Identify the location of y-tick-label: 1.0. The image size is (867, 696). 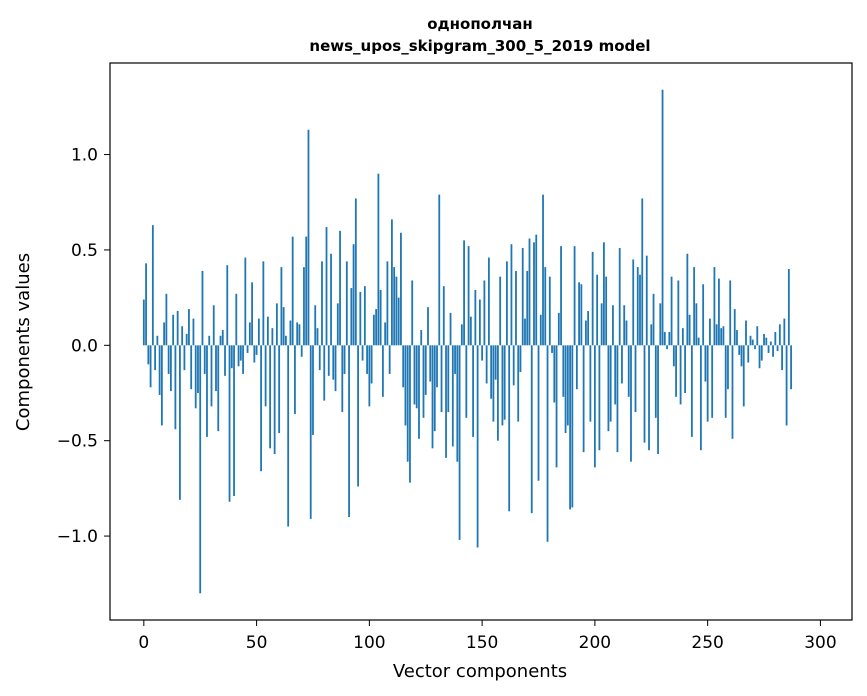
(84, 156).